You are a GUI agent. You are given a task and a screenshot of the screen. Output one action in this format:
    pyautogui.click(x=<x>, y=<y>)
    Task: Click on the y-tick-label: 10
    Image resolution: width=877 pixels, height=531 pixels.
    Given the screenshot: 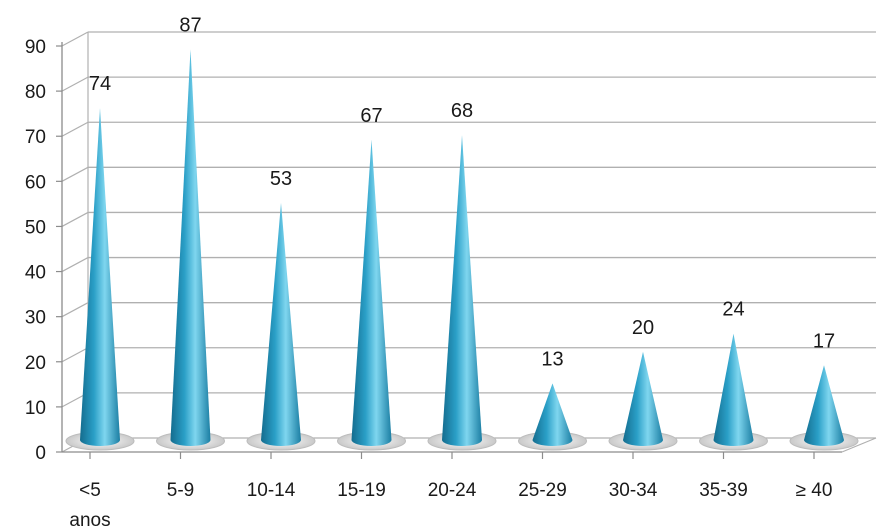 What is the action you would take?
    pyautogui.click(x=35, y=408)
    